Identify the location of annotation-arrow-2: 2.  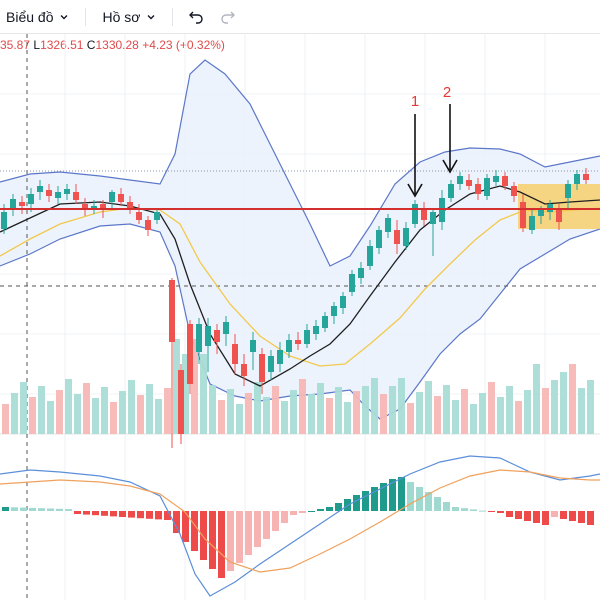
(450, 129).